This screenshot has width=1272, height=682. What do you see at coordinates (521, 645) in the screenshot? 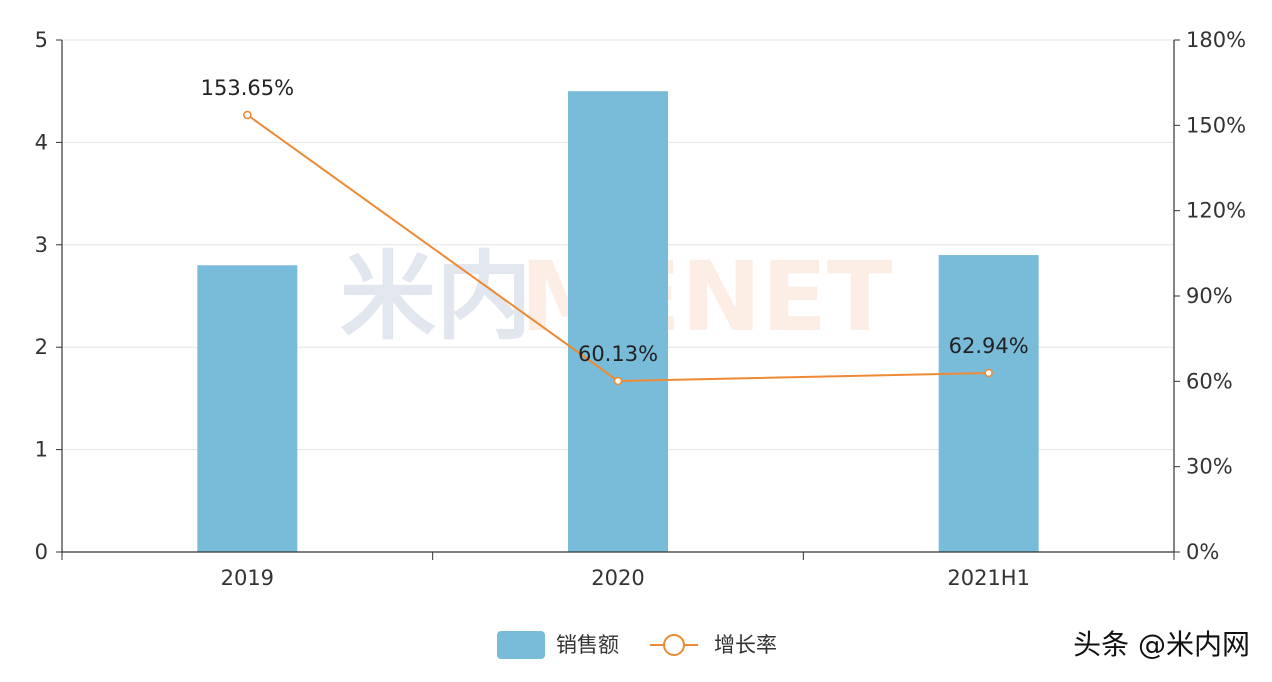
I see `legend-swatch-sales` at bounding box center [521, 645].